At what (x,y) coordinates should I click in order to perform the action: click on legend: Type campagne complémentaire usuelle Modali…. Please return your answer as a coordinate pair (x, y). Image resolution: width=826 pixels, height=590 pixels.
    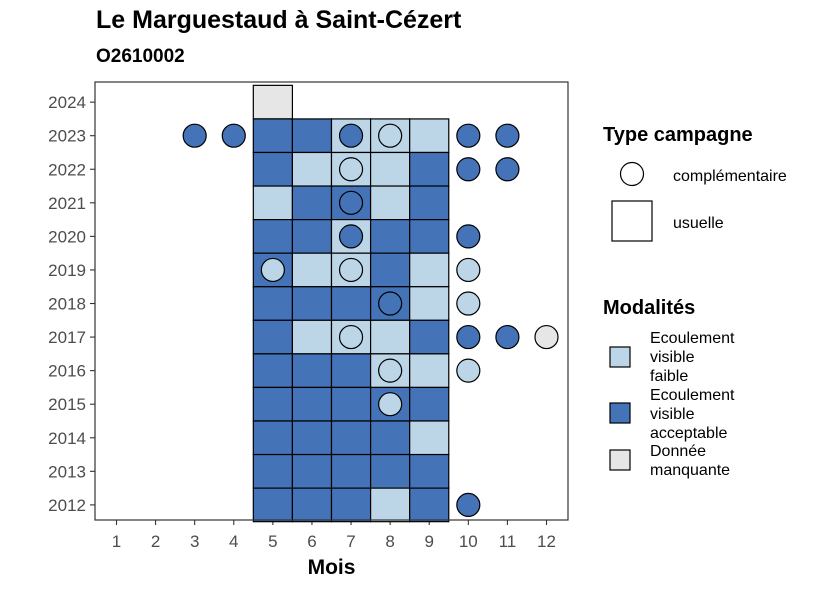
    Looking at the image, I should click on (695, 301).